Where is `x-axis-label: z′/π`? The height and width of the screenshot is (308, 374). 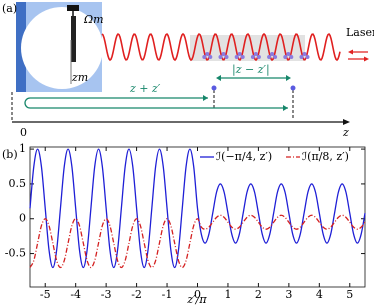 x-axis-label: z′/π is located at coordinates (196, 299).